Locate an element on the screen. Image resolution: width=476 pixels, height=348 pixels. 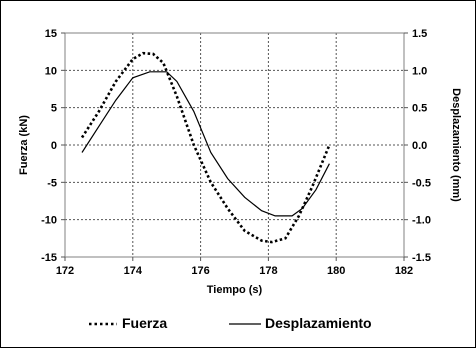
x-tick-label: 176 is located at coordinates (200, 271).